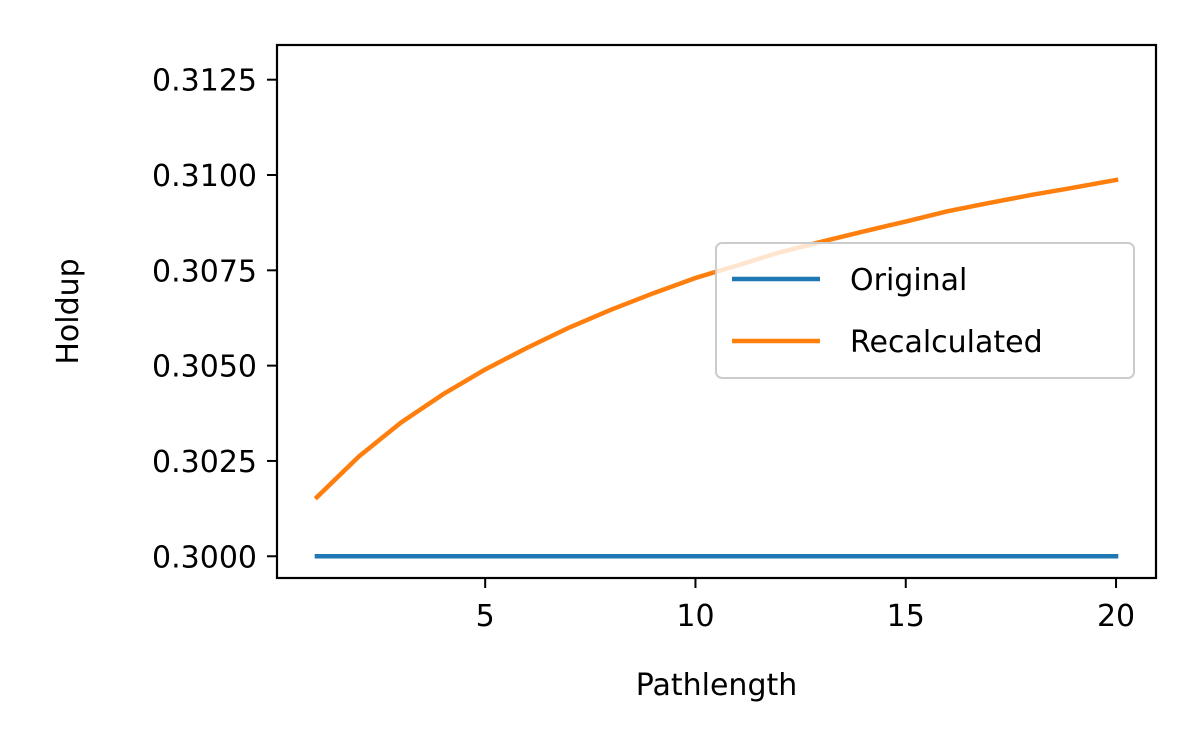  I want to click on y-tick-label: 0.3000, so click(204, 557).